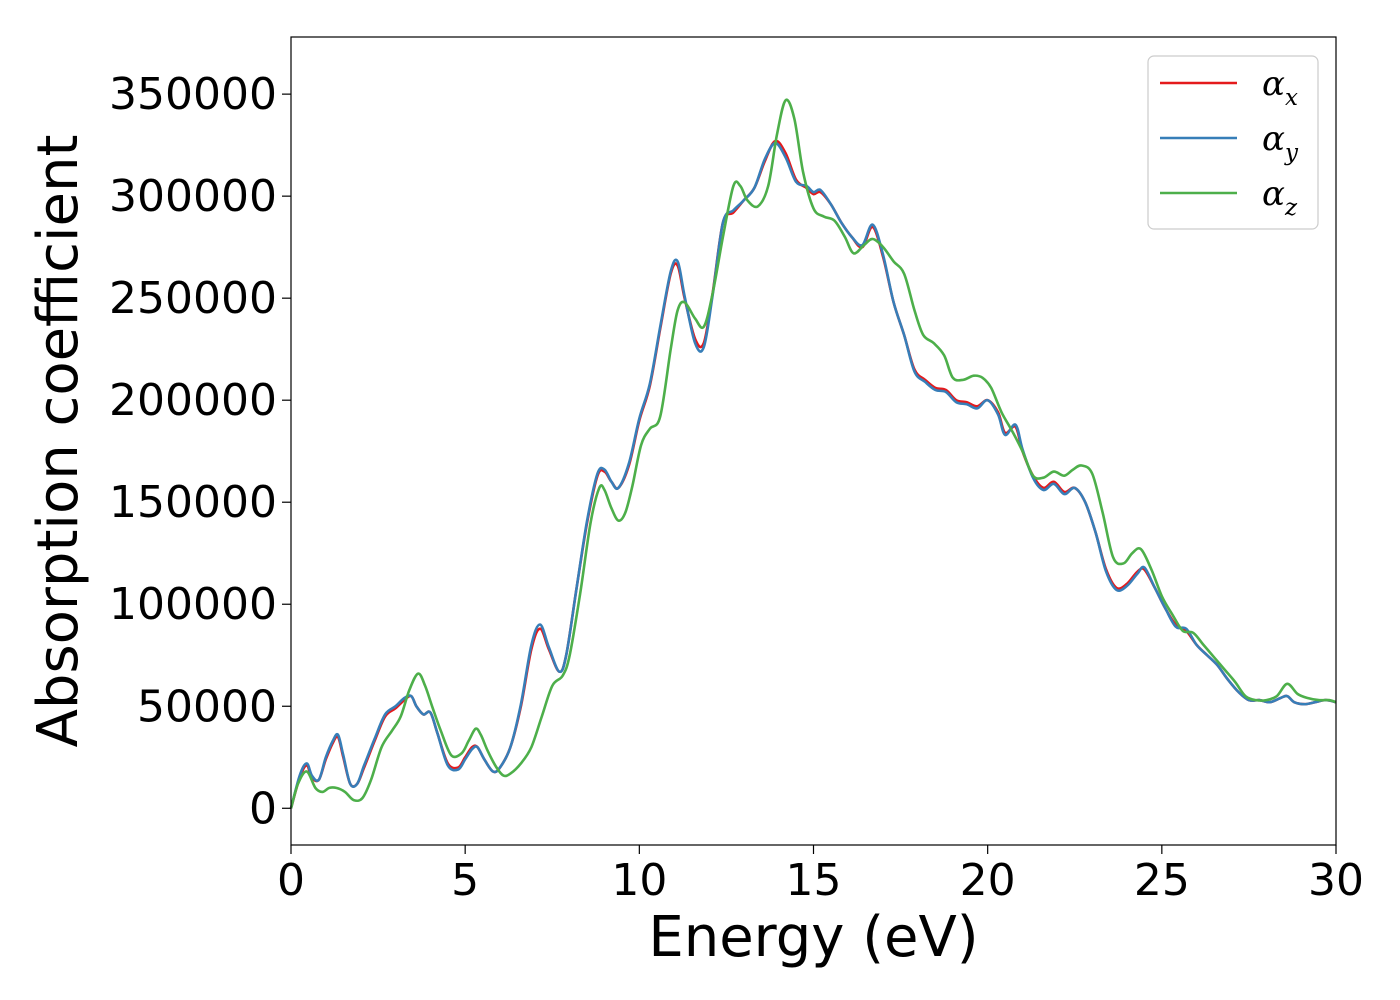 The width and height of the screenshot is (1400, 1000). Describe the element at coordinates (1280, 197) in the screenshot. I see `legend-label-z: αz` at that location.